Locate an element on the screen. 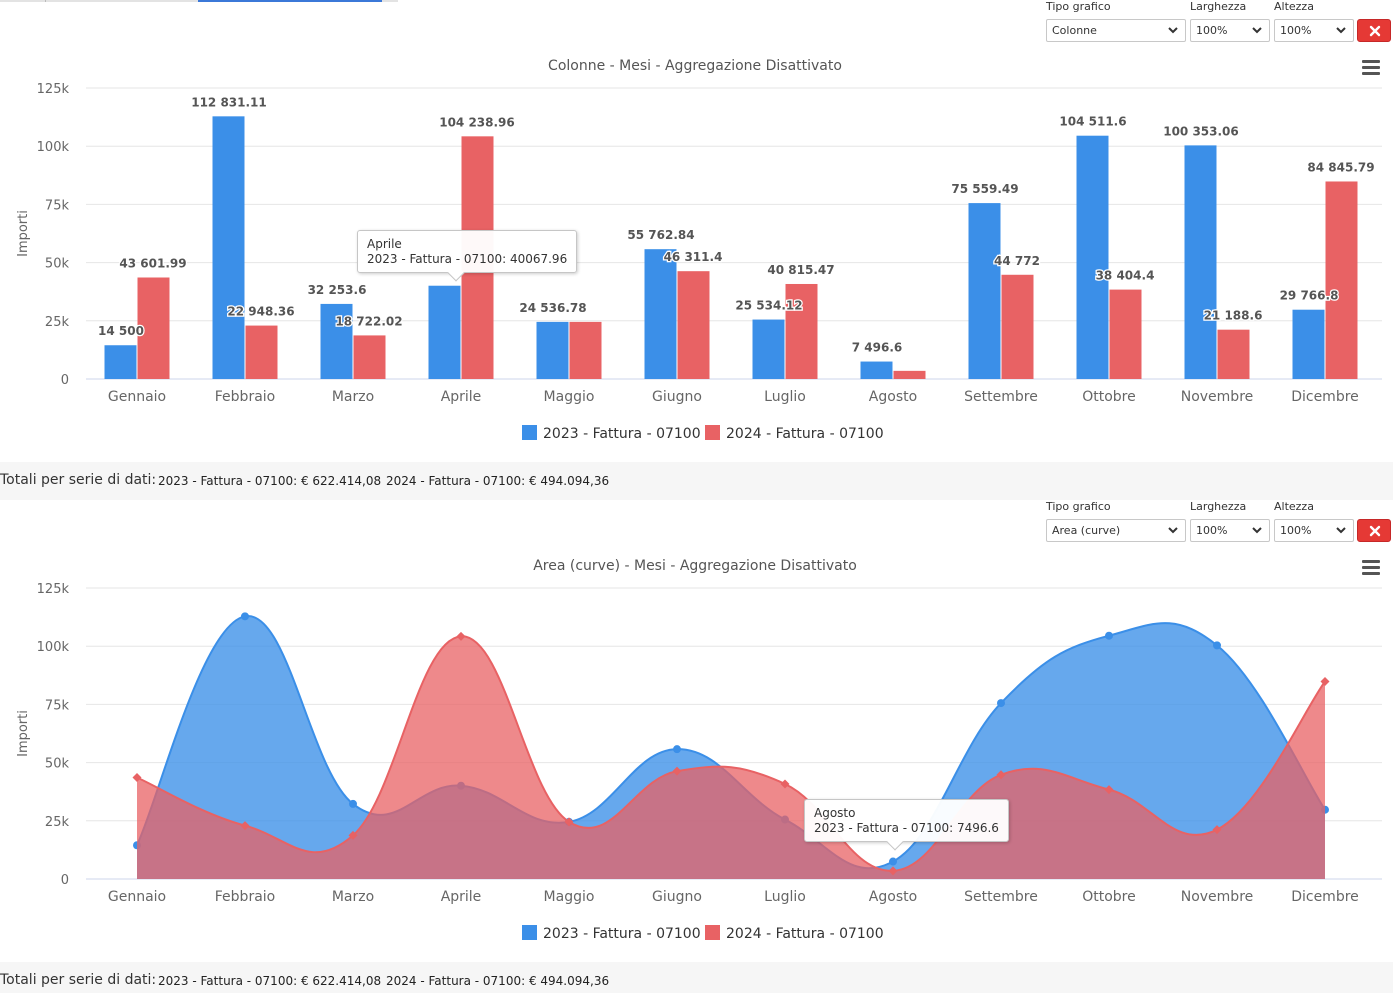 The width and height of the screenshot is (1393, 993). data-label: 40 815.47 is located at coordinates (800, 270).